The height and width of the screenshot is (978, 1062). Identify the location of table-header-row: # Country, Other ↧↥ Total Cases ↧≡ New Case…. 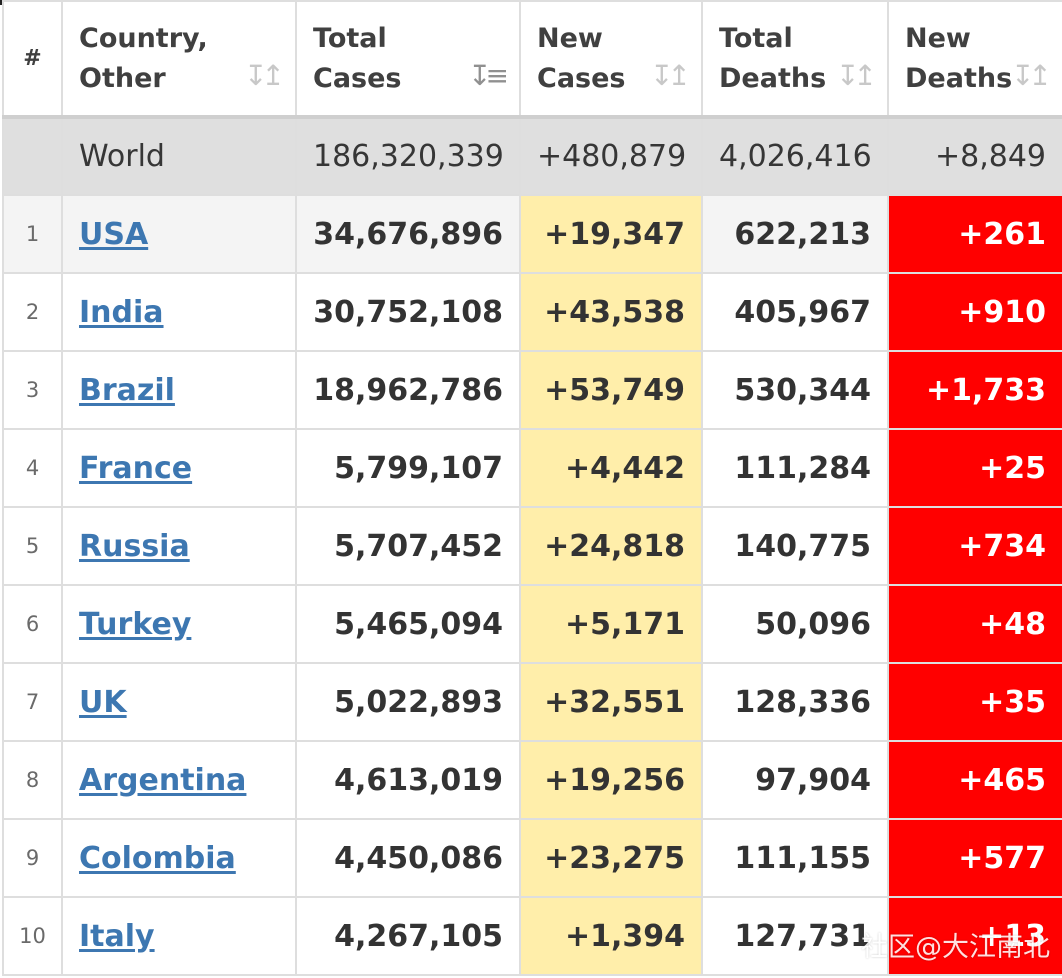
(532, 59).